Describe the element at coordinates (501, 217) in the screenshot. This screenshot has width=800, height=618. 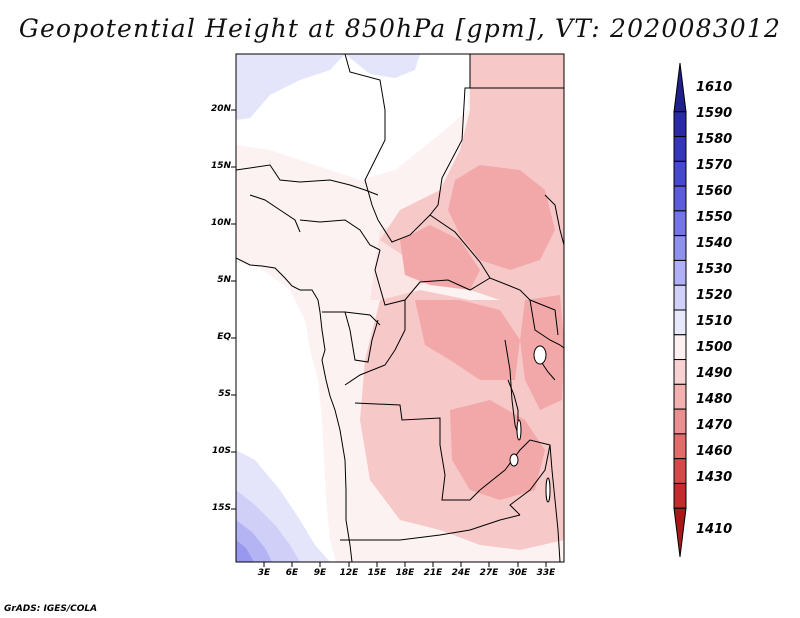
I see `field-pink-1480-ne` at that location.